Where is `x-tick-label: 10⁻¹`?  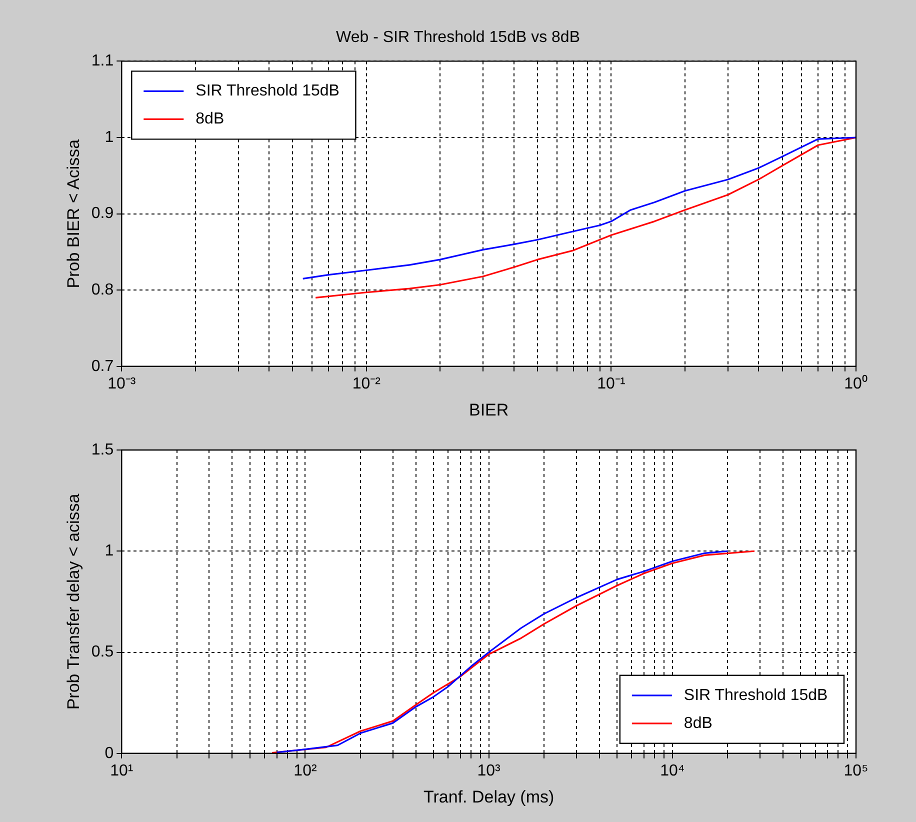 x-tick-label: 10⁻¹ is located at coordinates (611, 383).